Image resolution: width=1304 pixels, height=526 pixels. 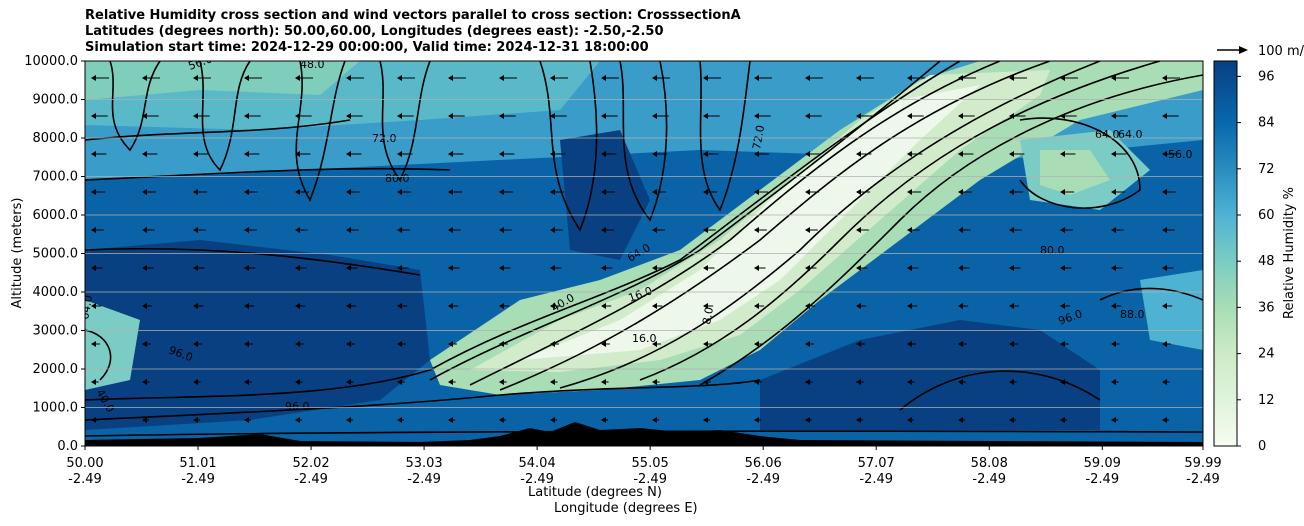 What do you see at coordinates (297, 406) in the screenshot?
I see `svg-text: 96.0` at bounding box center [297, 406].